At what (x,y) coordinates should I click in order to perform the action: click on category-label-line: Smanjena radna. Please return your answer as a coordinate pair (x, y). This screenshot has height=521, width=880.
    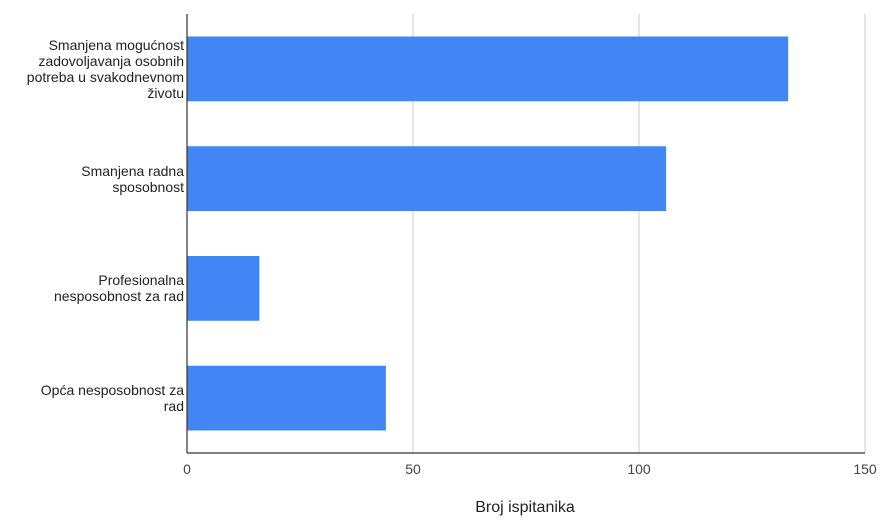
    Looking at the image, I should click on (132, 170).